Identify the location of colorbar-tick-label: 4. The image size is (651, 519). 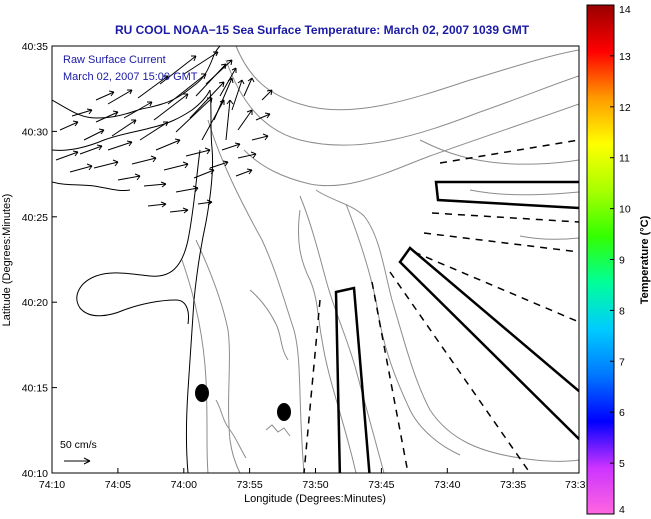
(622, 510).